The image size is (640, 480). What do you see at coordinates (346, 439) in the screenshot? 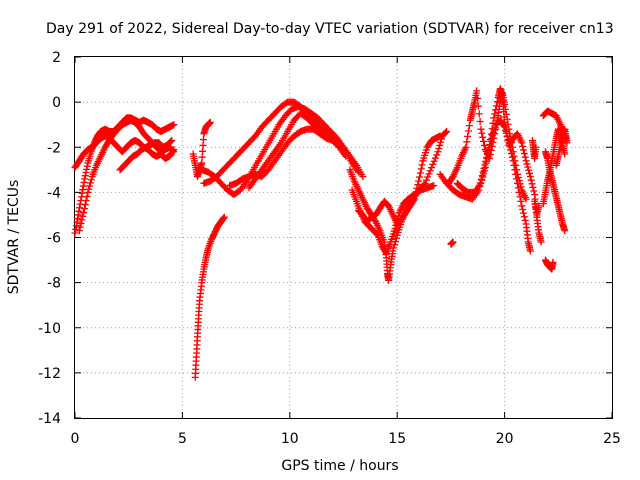
I see `x-tick-labels: 0 5 10 15 20 25` at bounding box center [346, 439].